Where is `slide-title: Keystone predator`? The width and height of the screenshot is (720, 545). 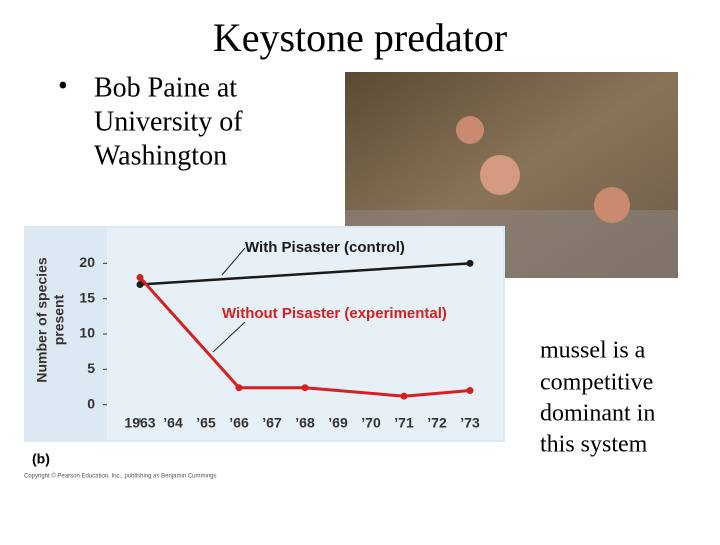
slide-title: Keystone predator is located at coordinates (360, 37).